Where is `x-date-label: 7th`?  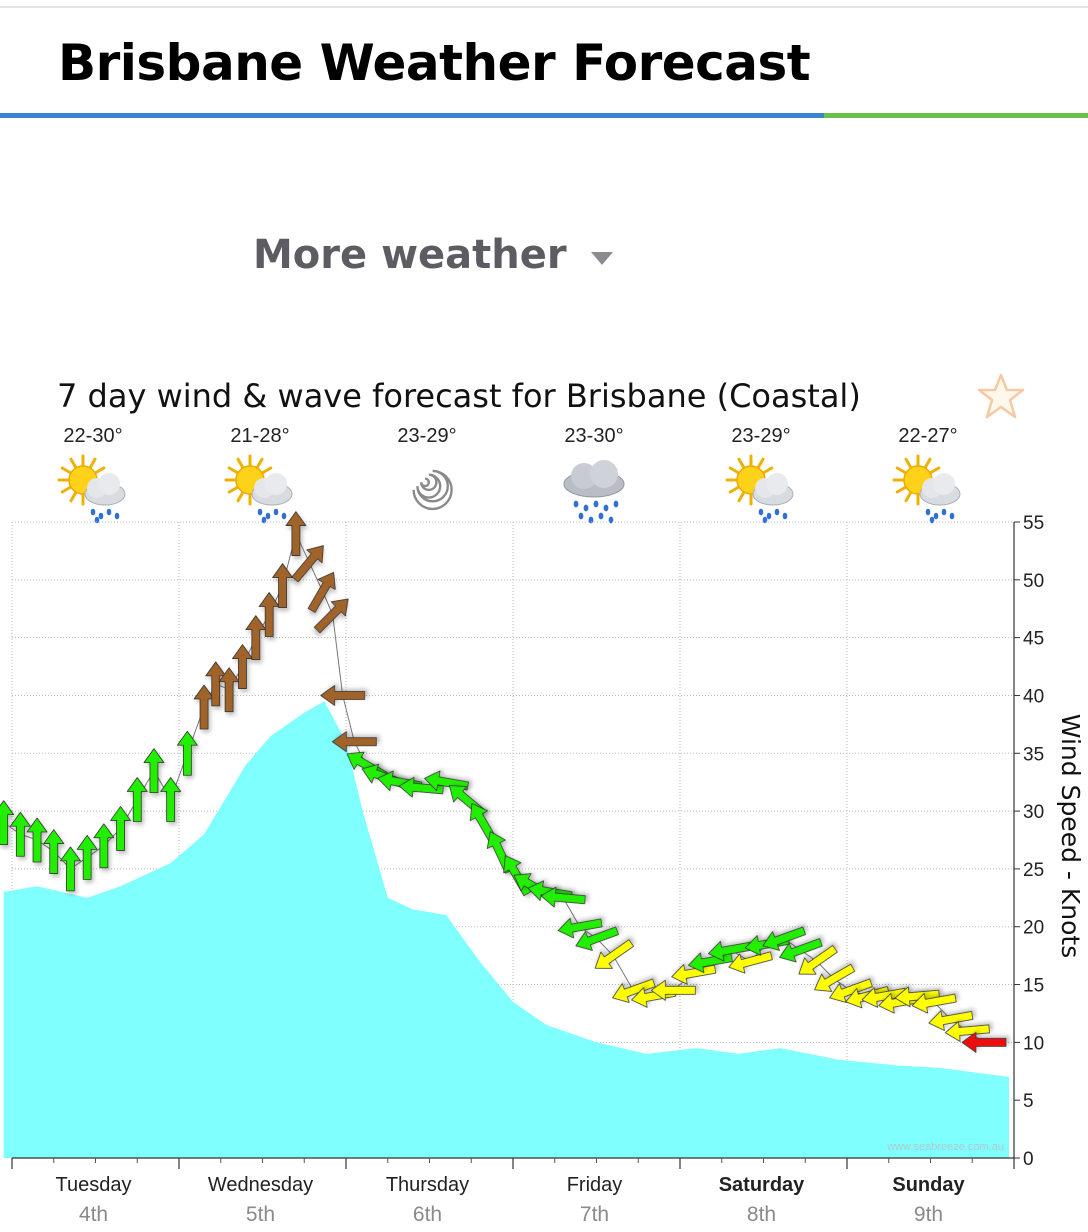
x-date-label: 7th is located at coordinates (594, 1214).